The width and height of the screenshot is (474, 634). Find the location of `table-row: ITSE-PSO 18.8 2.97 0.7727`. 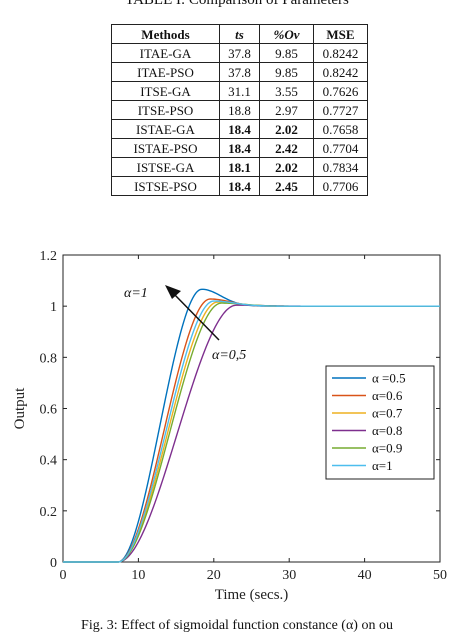

table-row: ITSE-PSO 18.8 2.97 0.7727 is located at coordinates (239, 110).